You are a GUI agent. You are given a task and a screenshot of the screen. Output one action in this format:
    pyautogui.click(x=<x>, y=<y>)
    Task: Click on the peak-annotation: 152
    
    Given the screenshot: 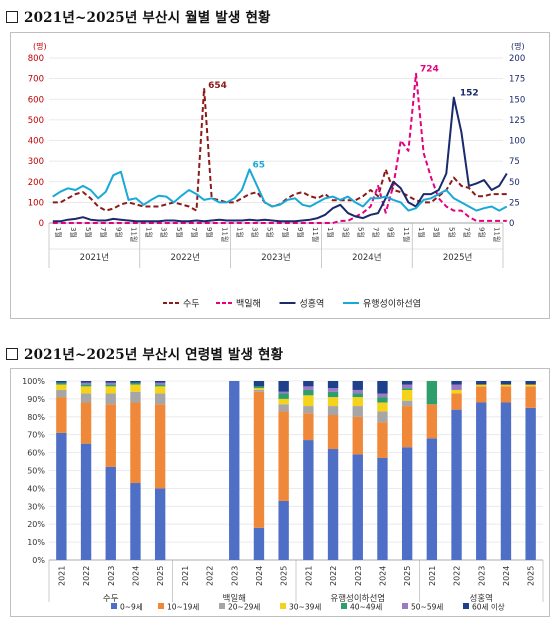 What is the action you would take?
    pyautogui.click(x=469, y=94)
    